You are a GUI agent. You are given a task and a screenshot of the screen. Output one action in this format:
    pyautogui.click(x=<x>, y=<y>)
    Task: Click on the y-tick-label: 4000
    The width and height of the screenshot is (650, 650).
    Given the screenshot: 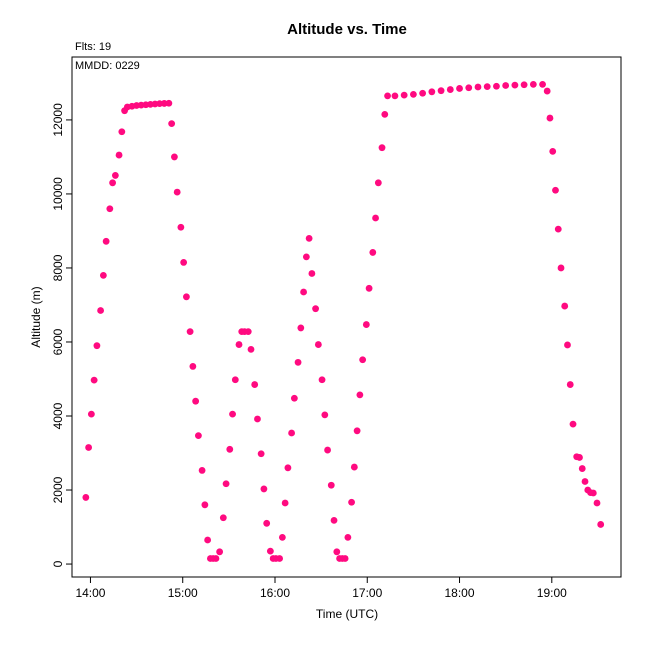 What is the action you would take?
    pyautogui.click(x=58, y=415)
    